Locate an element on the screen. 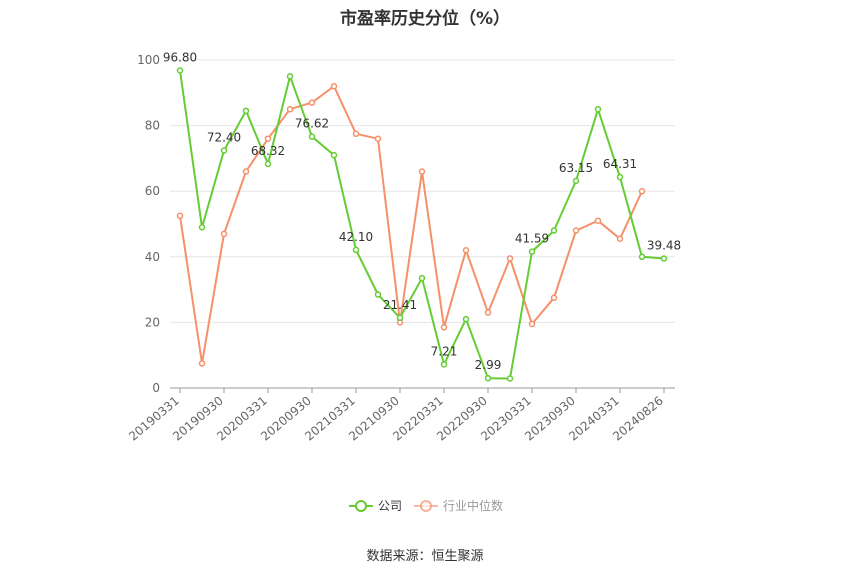  legend-industry-swatch-marker is located at coordinates (426, 506).